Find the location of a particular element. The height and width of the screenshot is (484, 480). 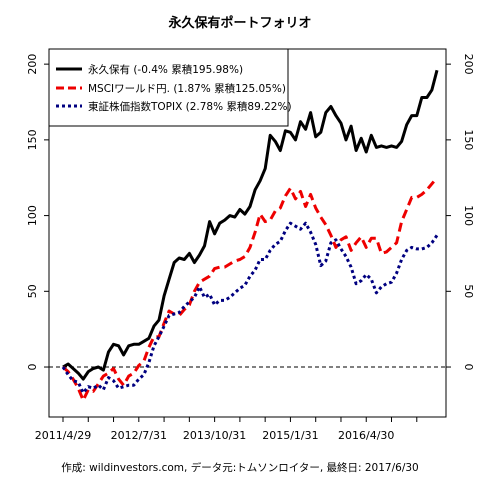

y-tick-label-left-0: 0 is located at coordinates (32, 367).